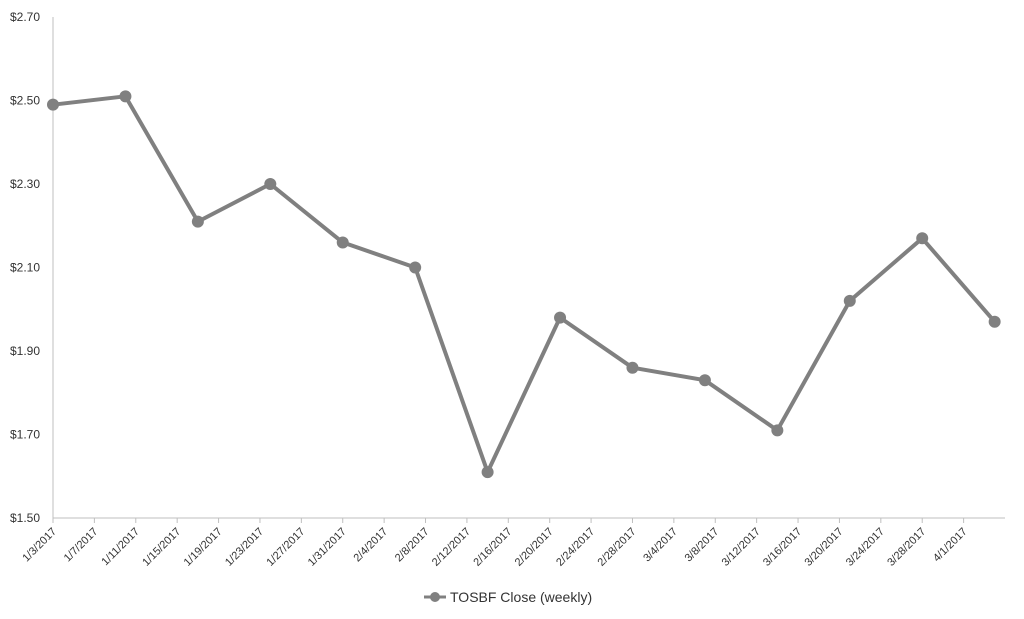  Describe the element at coordinates (25, 435) in the screenshot. I see `y-tick-label: $1.70` at that location.